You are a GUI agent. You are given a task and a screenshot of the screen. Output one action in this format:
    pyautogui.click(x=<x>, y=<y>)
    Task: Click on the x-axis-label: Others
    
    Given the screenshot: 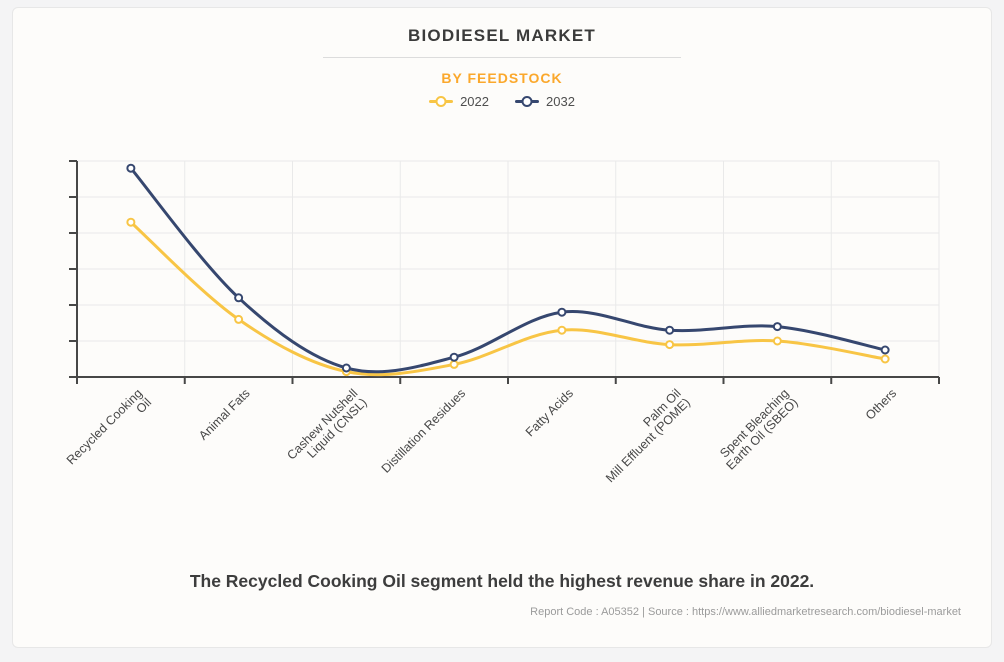 What is the action you would take?
    pyautogui.click(x=881, y=404)
    